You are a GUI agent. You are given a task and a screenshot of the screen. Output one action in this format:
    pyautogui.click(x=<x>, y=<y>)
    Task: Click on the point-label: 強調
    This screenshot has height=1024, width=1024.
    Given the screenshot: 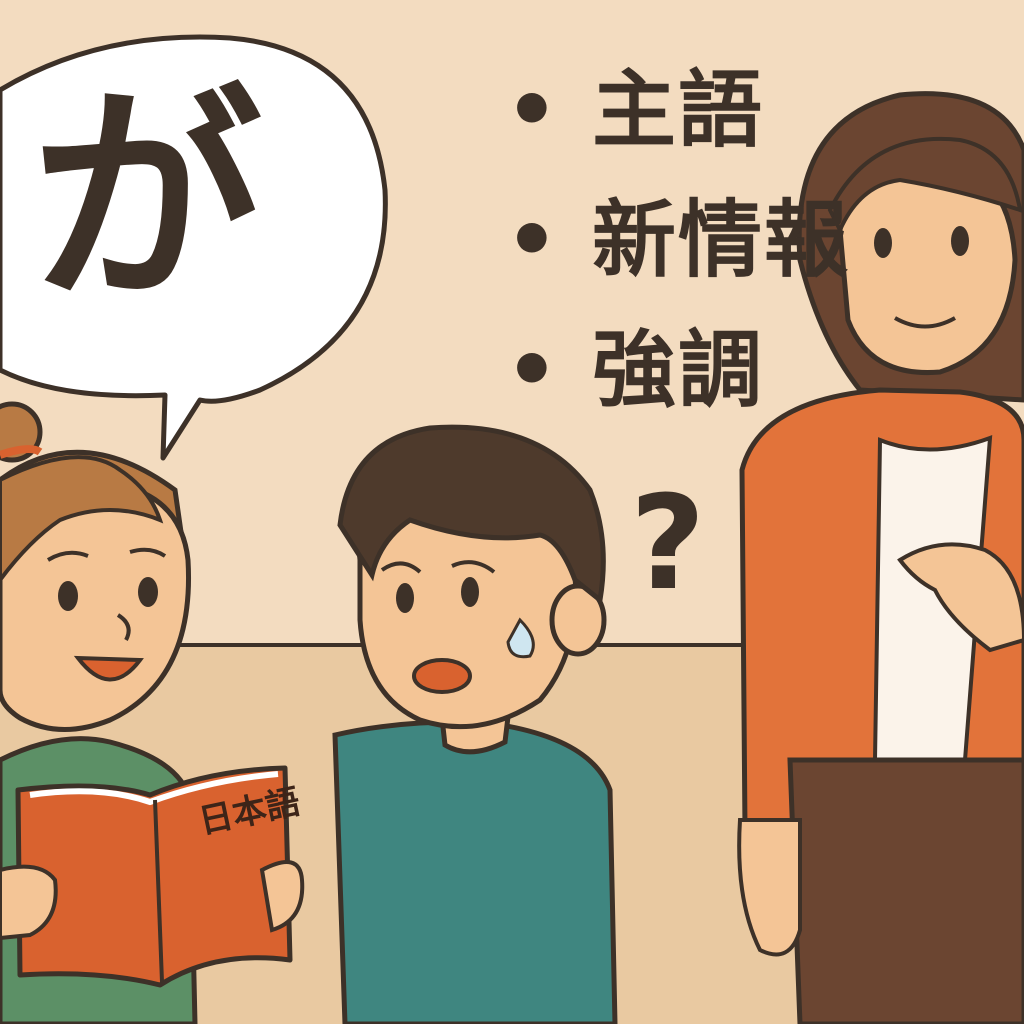 What is the action you would take?
    pyautogui.click(x=677, y=370)
    